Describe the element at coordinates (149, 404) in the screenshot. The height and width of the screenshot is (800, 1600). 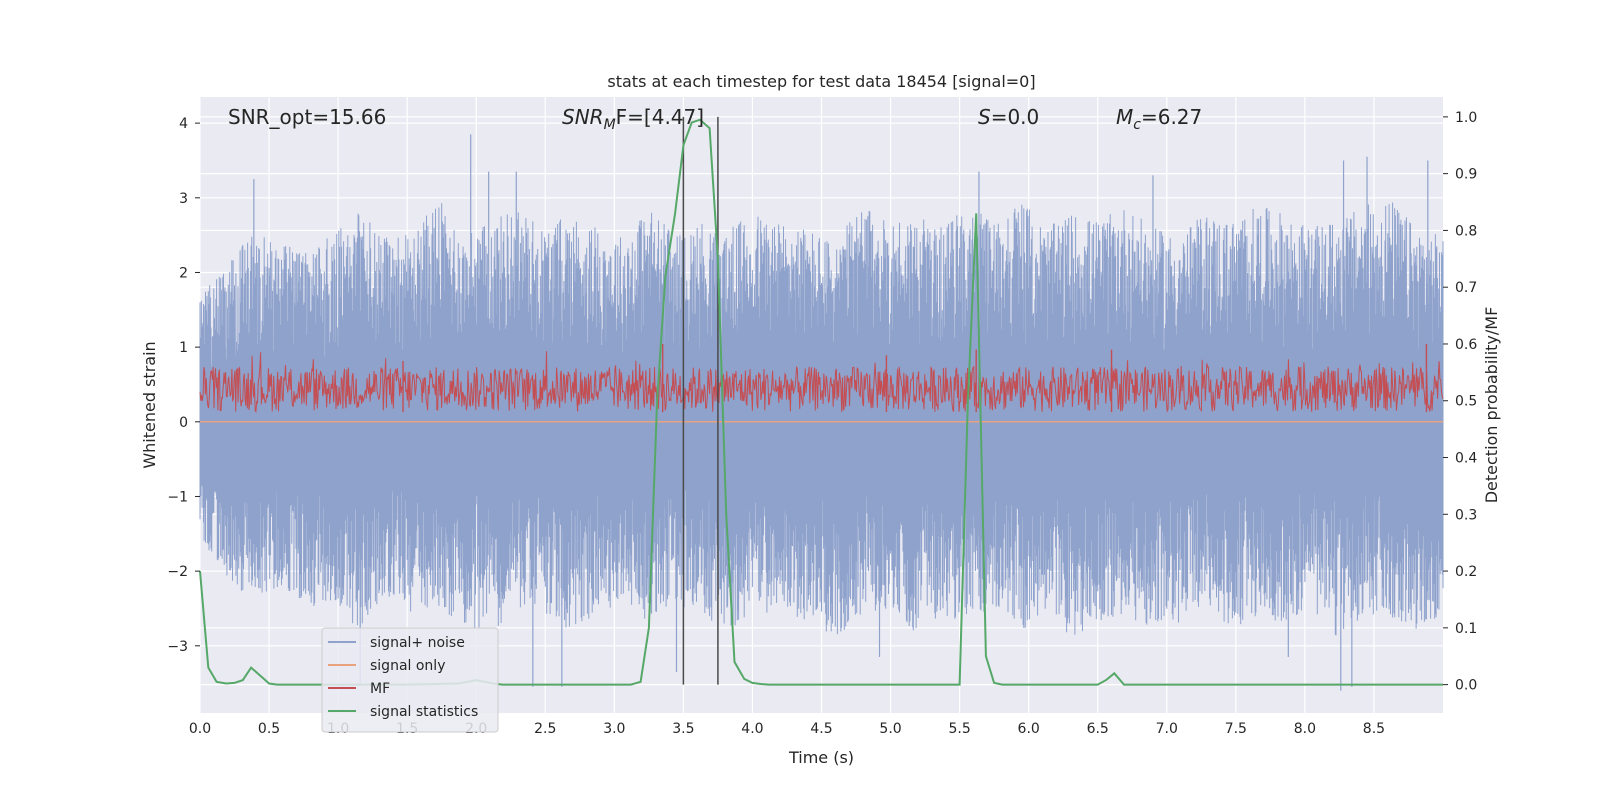
I see `y-axis-label-left: Whitened strain` at that location.